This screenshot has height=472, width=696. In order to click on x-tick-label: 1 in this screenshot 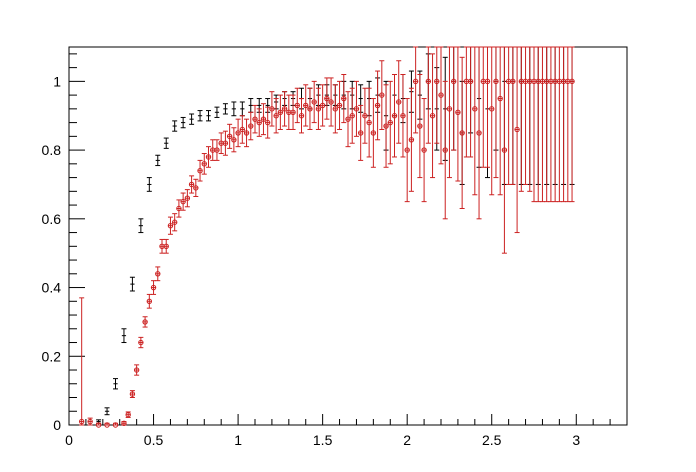, I will do `click(238, 440)`.